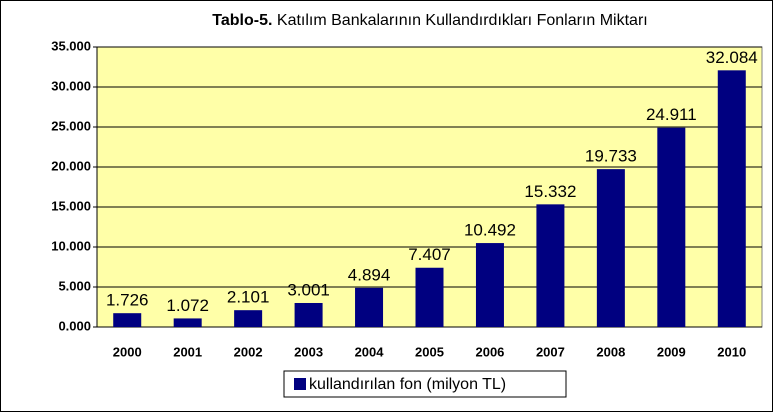 The width and height of the screenshot is (773, 412). I want to click on title-label: Tablo-5., so click(242, 20).